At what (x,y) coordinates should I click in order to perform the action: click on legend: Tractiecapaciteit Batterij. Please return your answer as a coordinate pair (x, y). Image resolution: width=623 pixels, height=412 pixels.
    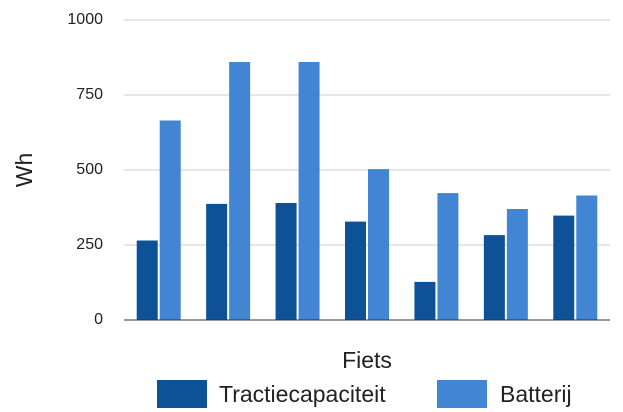
    Looking at the image, I should click on (364, 394).